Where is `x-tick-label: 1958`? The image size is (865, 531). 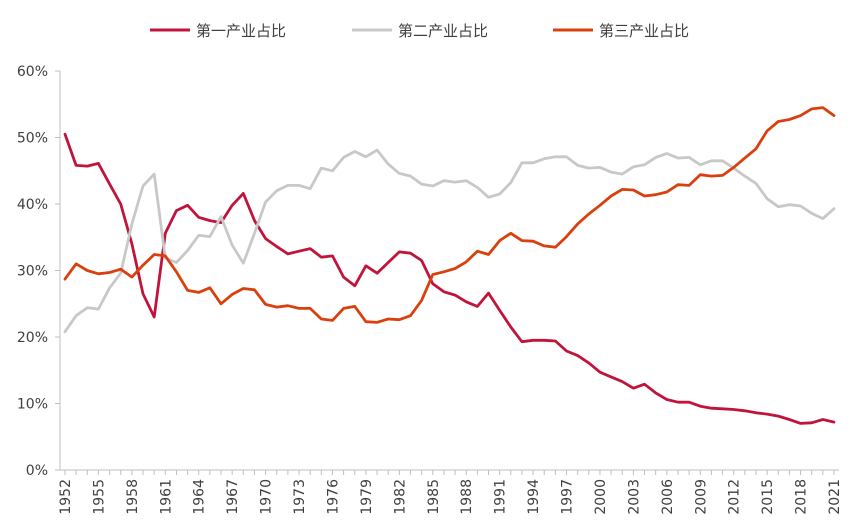 x-tick-label: 1958 is located at coordinates (133, 497).